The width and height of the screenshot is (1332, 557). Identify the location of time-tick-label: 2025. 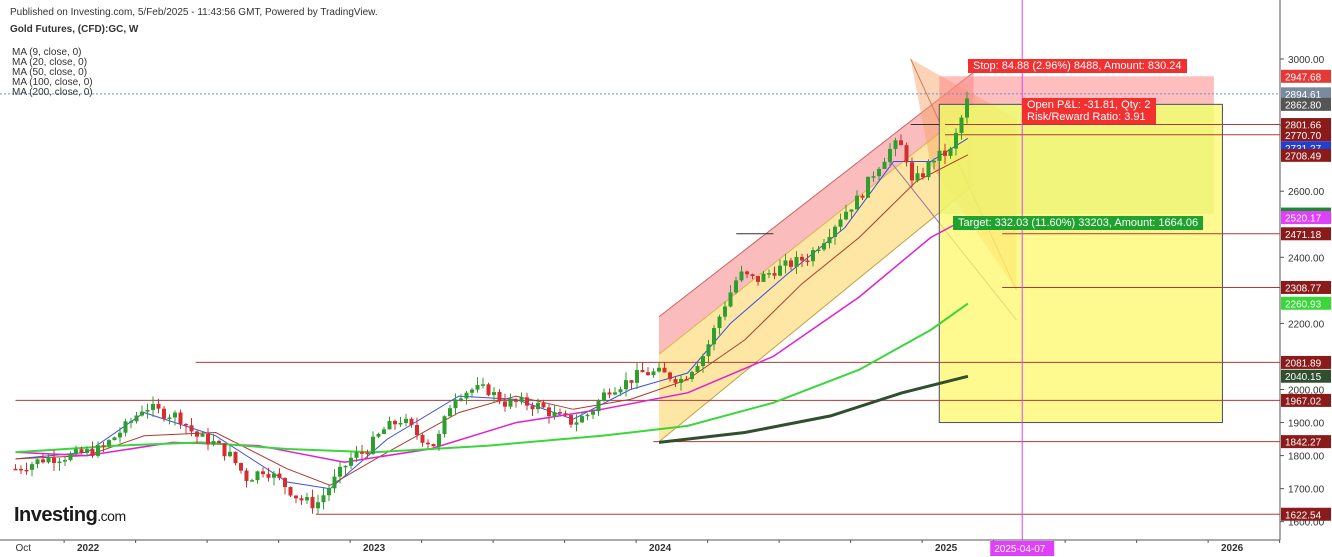
(946, 548).